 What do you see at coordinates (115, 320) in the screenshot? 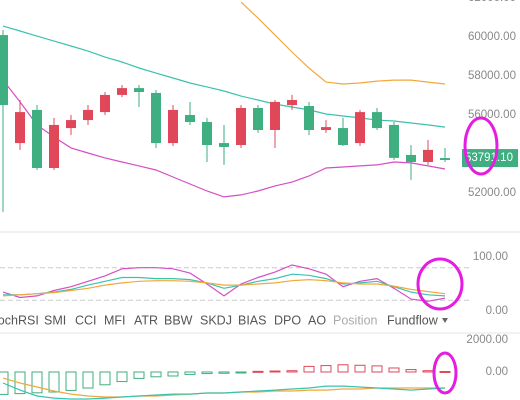
I see `indicator-tab: MFI` at bounding box center [115, 320].